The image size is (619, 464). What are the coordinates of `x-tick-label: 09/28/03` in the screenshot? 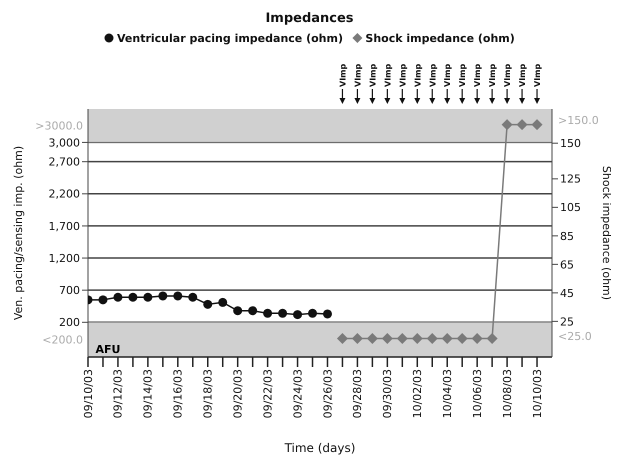 It's located at (357, 393).